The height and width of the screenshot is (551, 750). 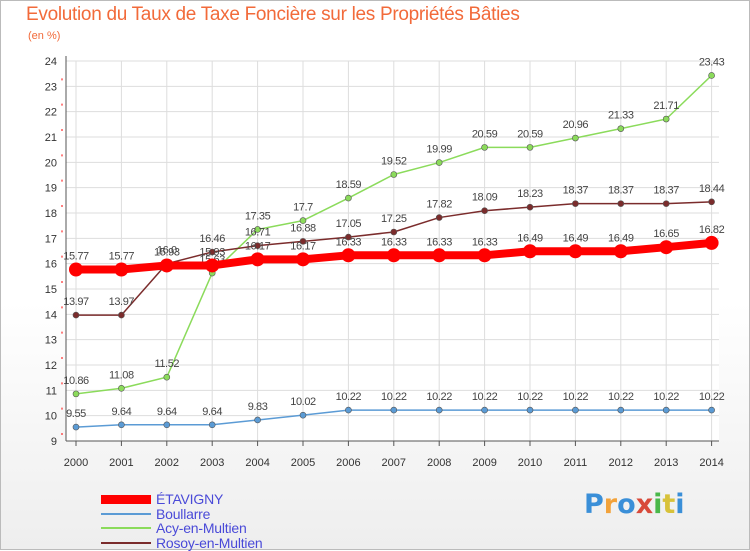 I want to click on data-label: 18.09, so click(x=485, y=198).